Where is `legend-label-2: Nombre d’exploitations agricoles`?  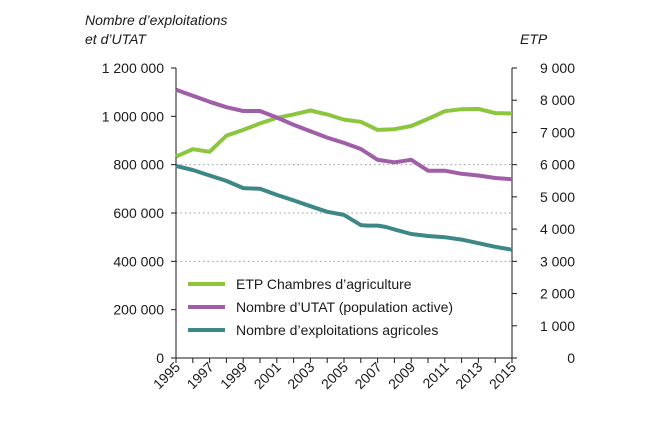 legend-label-2: Nombre d’exploitations agricoles is located at coordinates (337, 330).